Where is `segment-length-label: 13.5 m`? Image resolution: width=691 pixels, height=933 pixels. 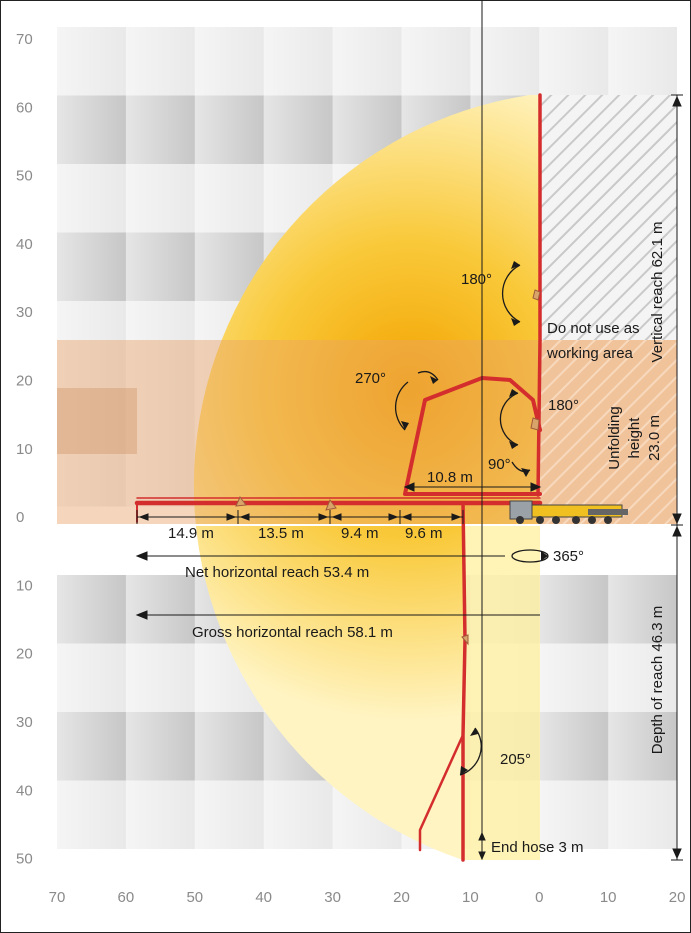 segment-length-label: 13.5 m is located at coordinates (281, 533).